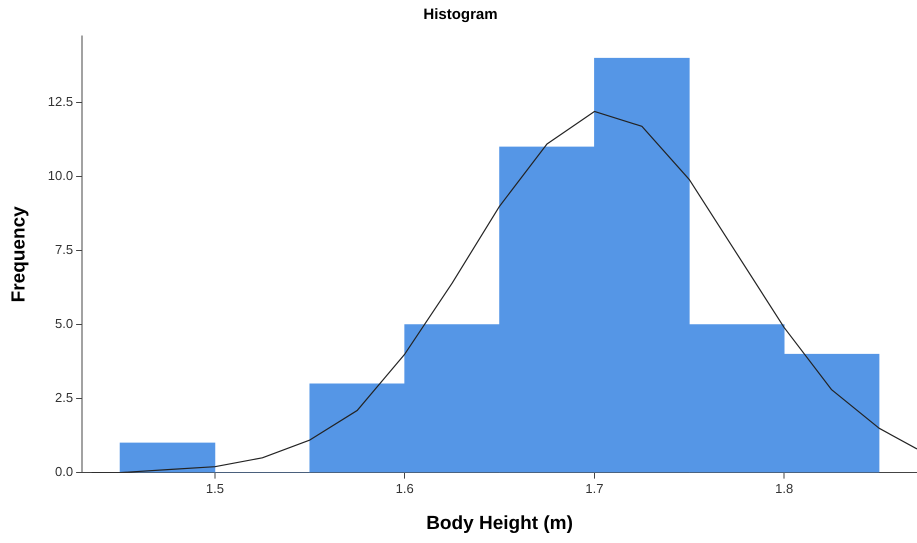 Image resolution: width=917 pixels, height=543 pixels. I want to click on y-tick-label: 7.5, so click(64, 250).